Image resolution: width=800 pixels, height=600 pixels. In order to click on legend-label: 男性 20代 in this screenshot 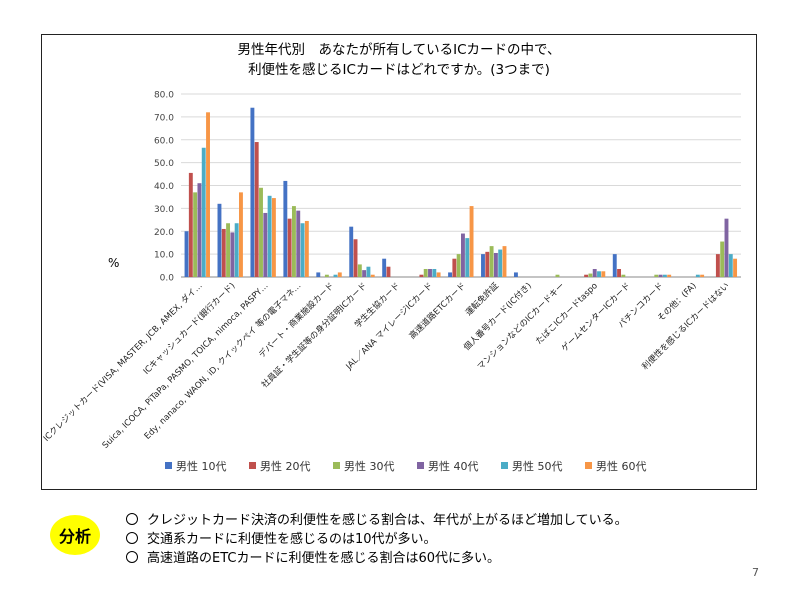, I will do `click(285, 466)`.